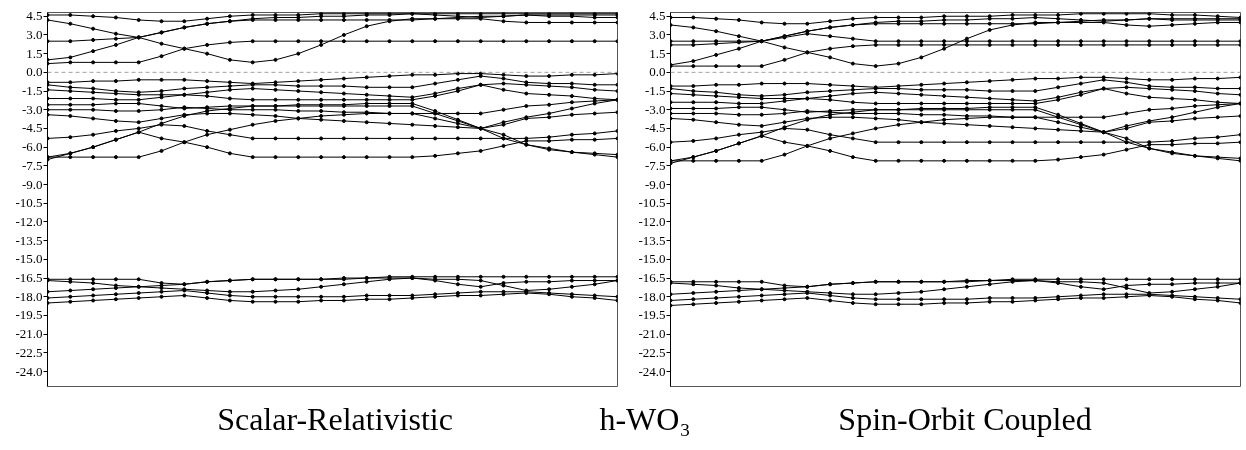 The height and width of the screenshot is (450, 1246). I want to click on text: Scalar-Relativistic, so click(335, 419).